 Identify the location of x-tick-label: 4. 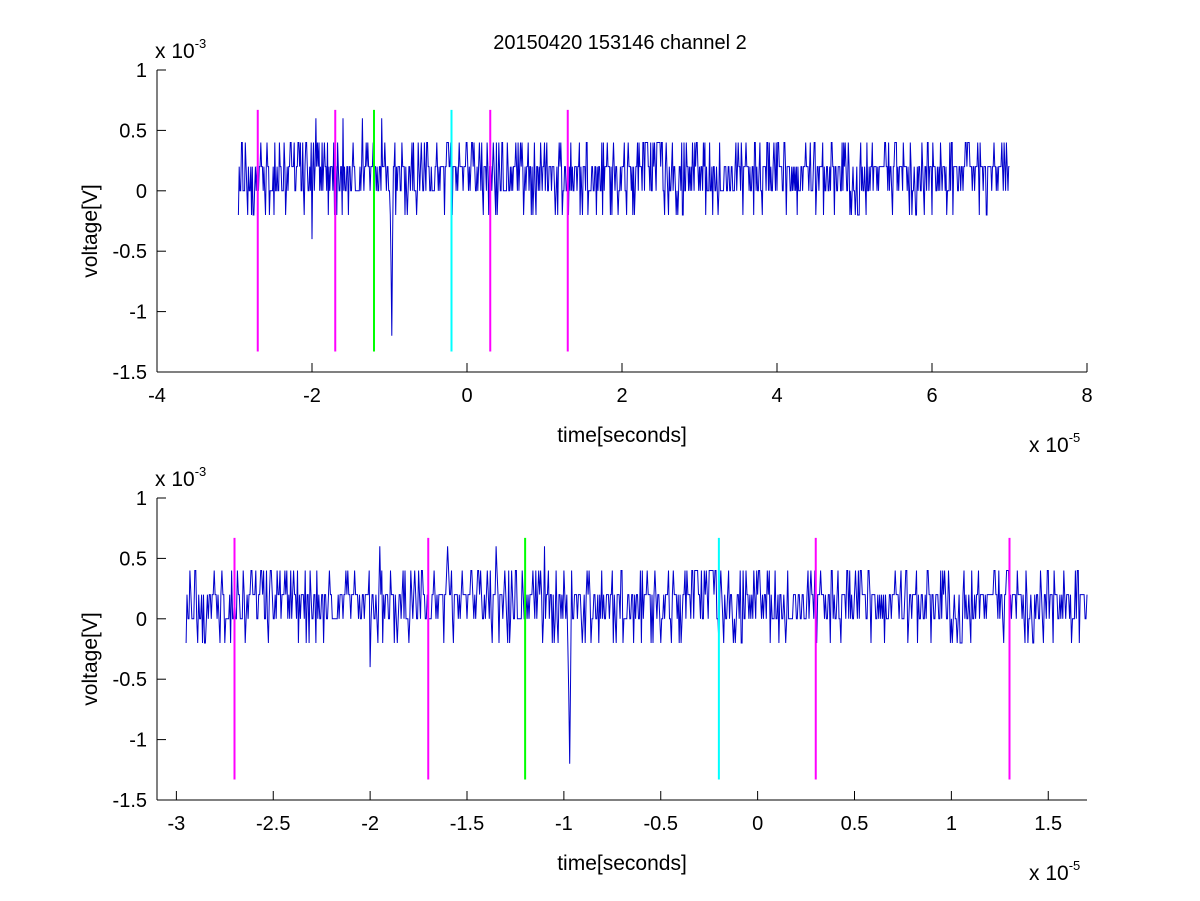
(776, 396).